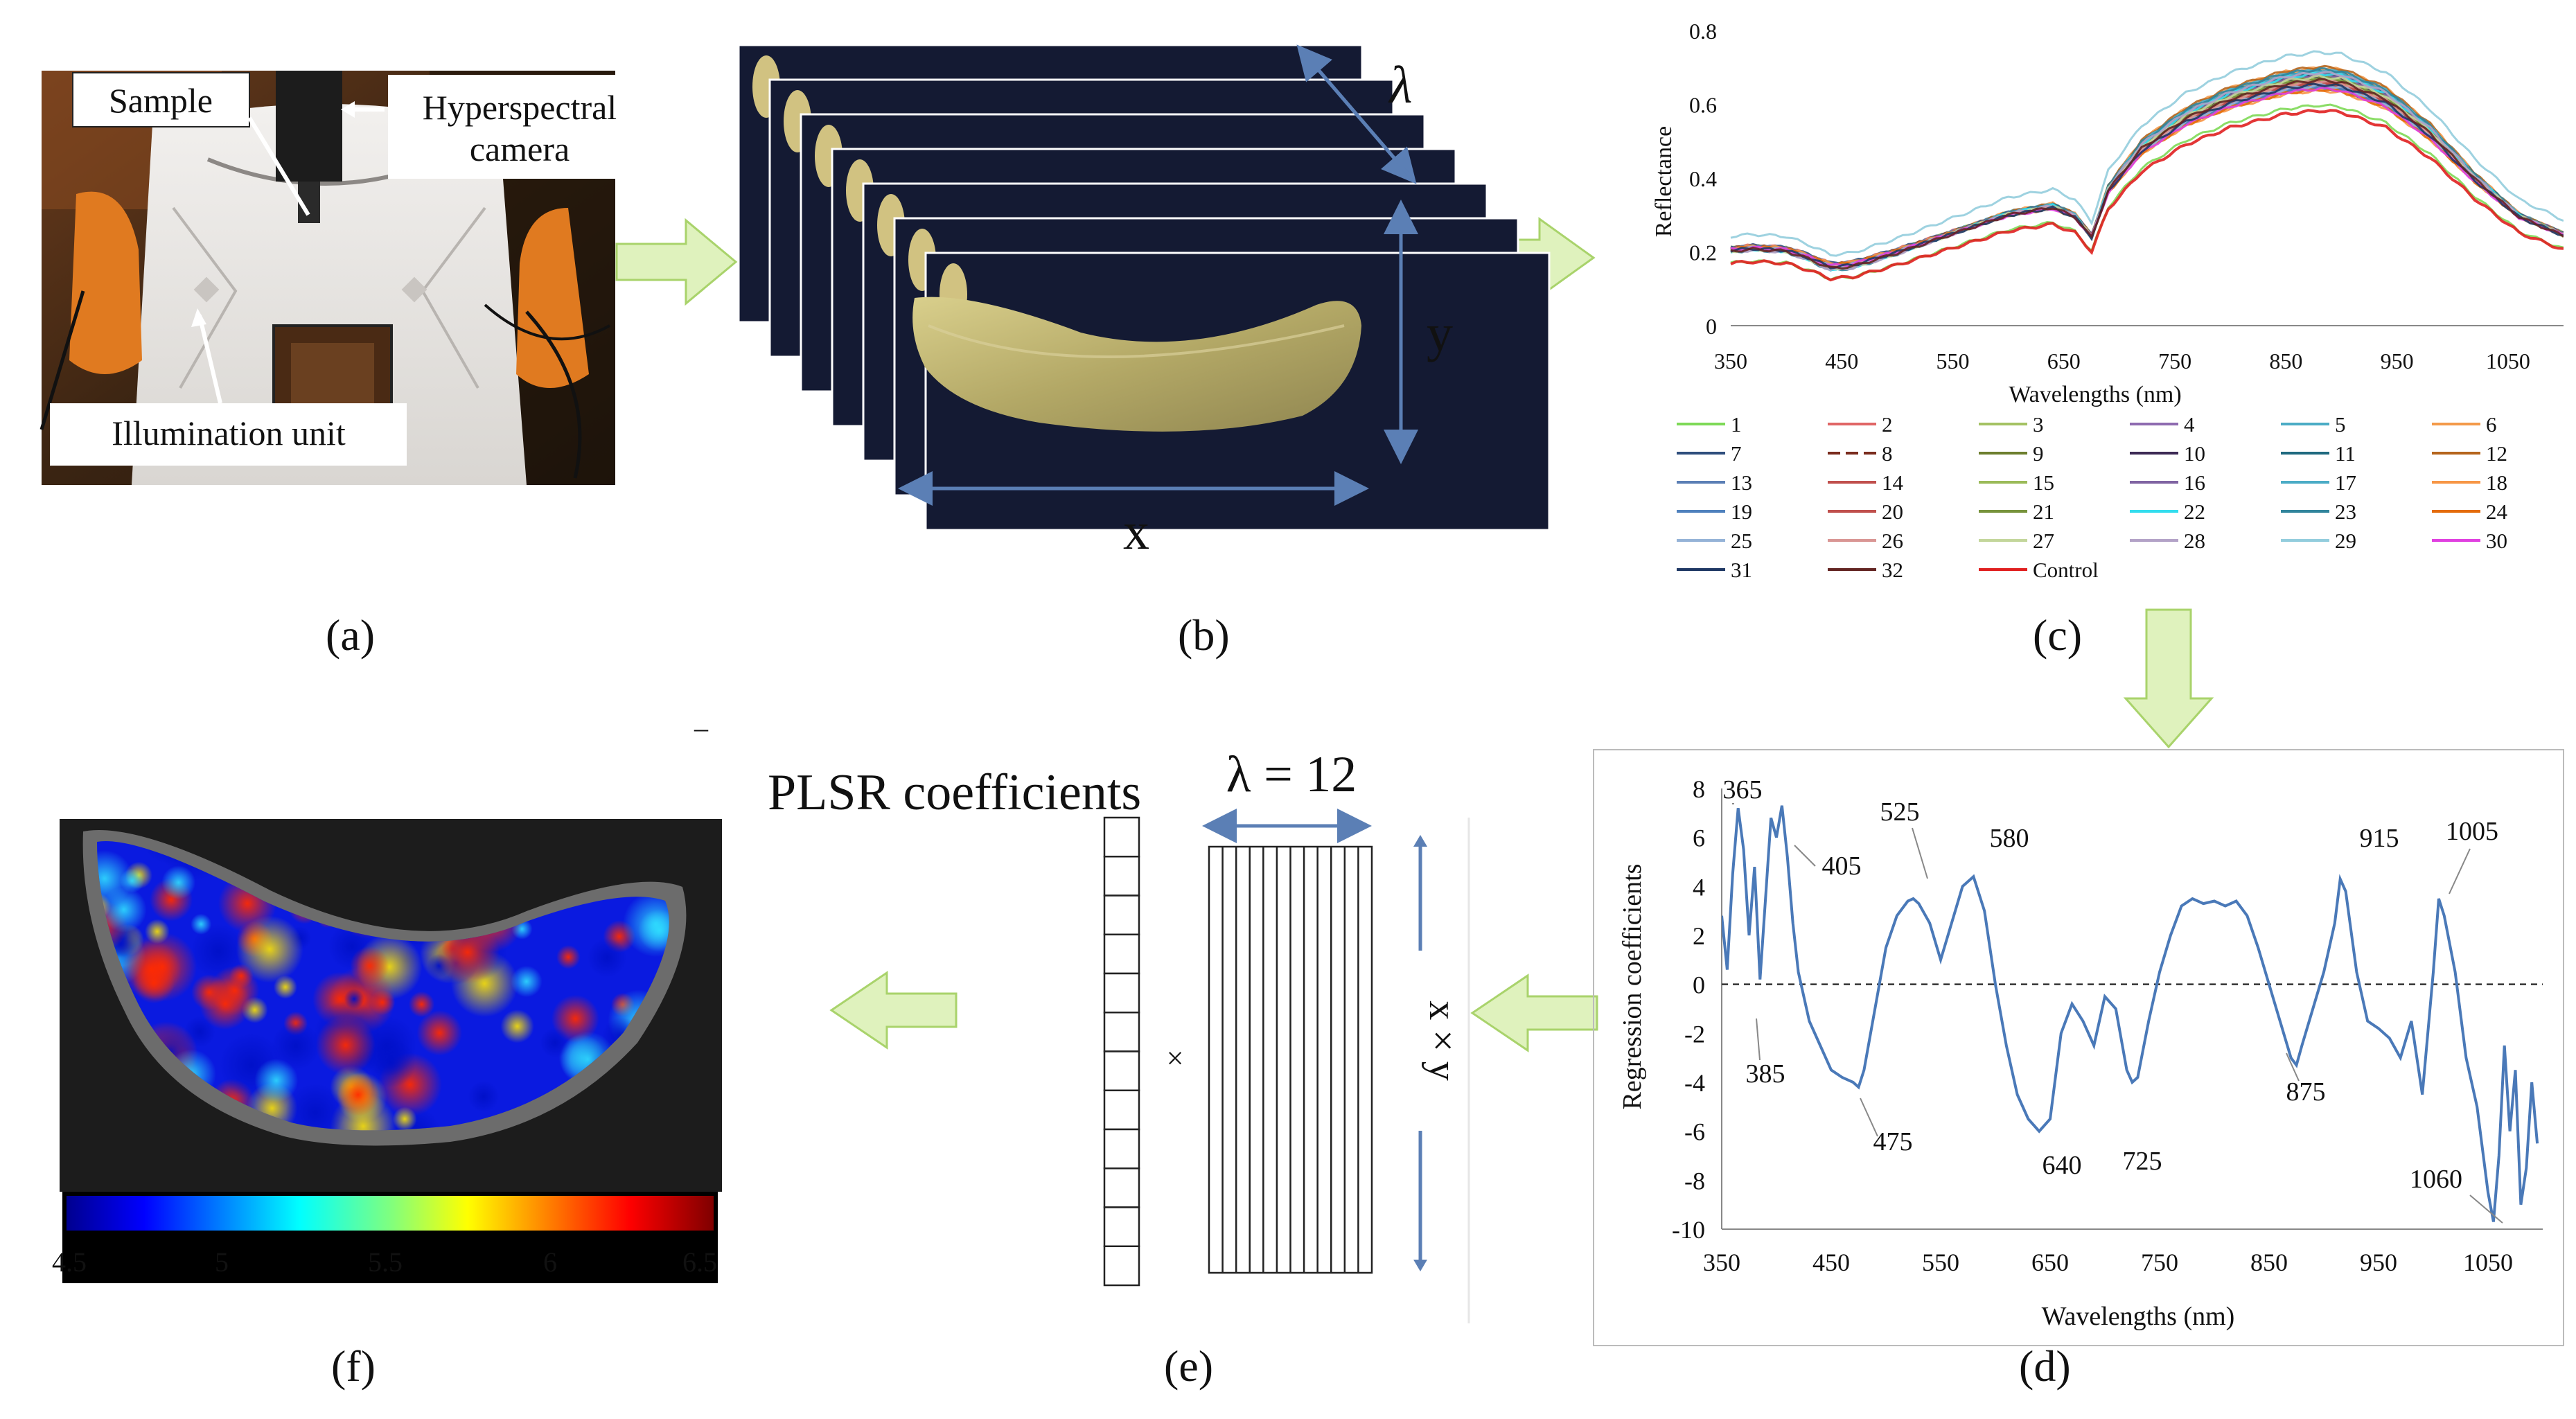 This screenshot has width=2576, height=1419. I want to click on colorbar-tick-5: 5, so click(222, 1262).